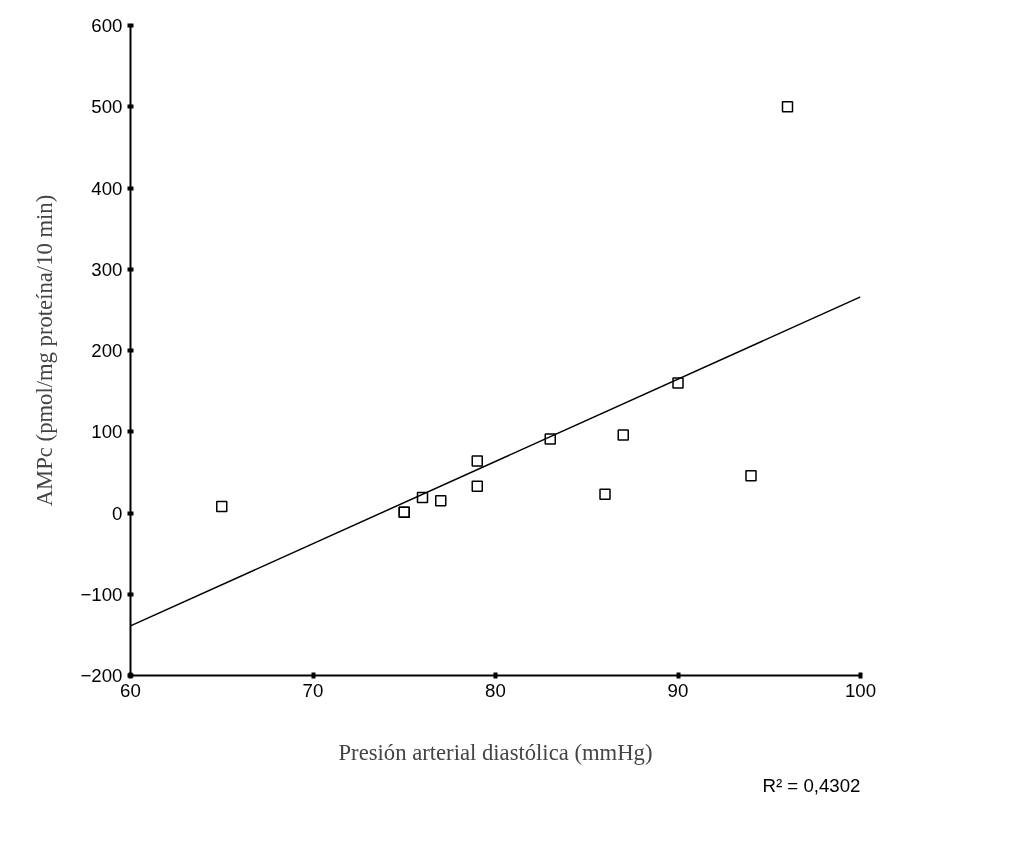 The width and height of the screenshot is (1035, 849). I want to click on y-tick-label: 300, so click(107, 269).